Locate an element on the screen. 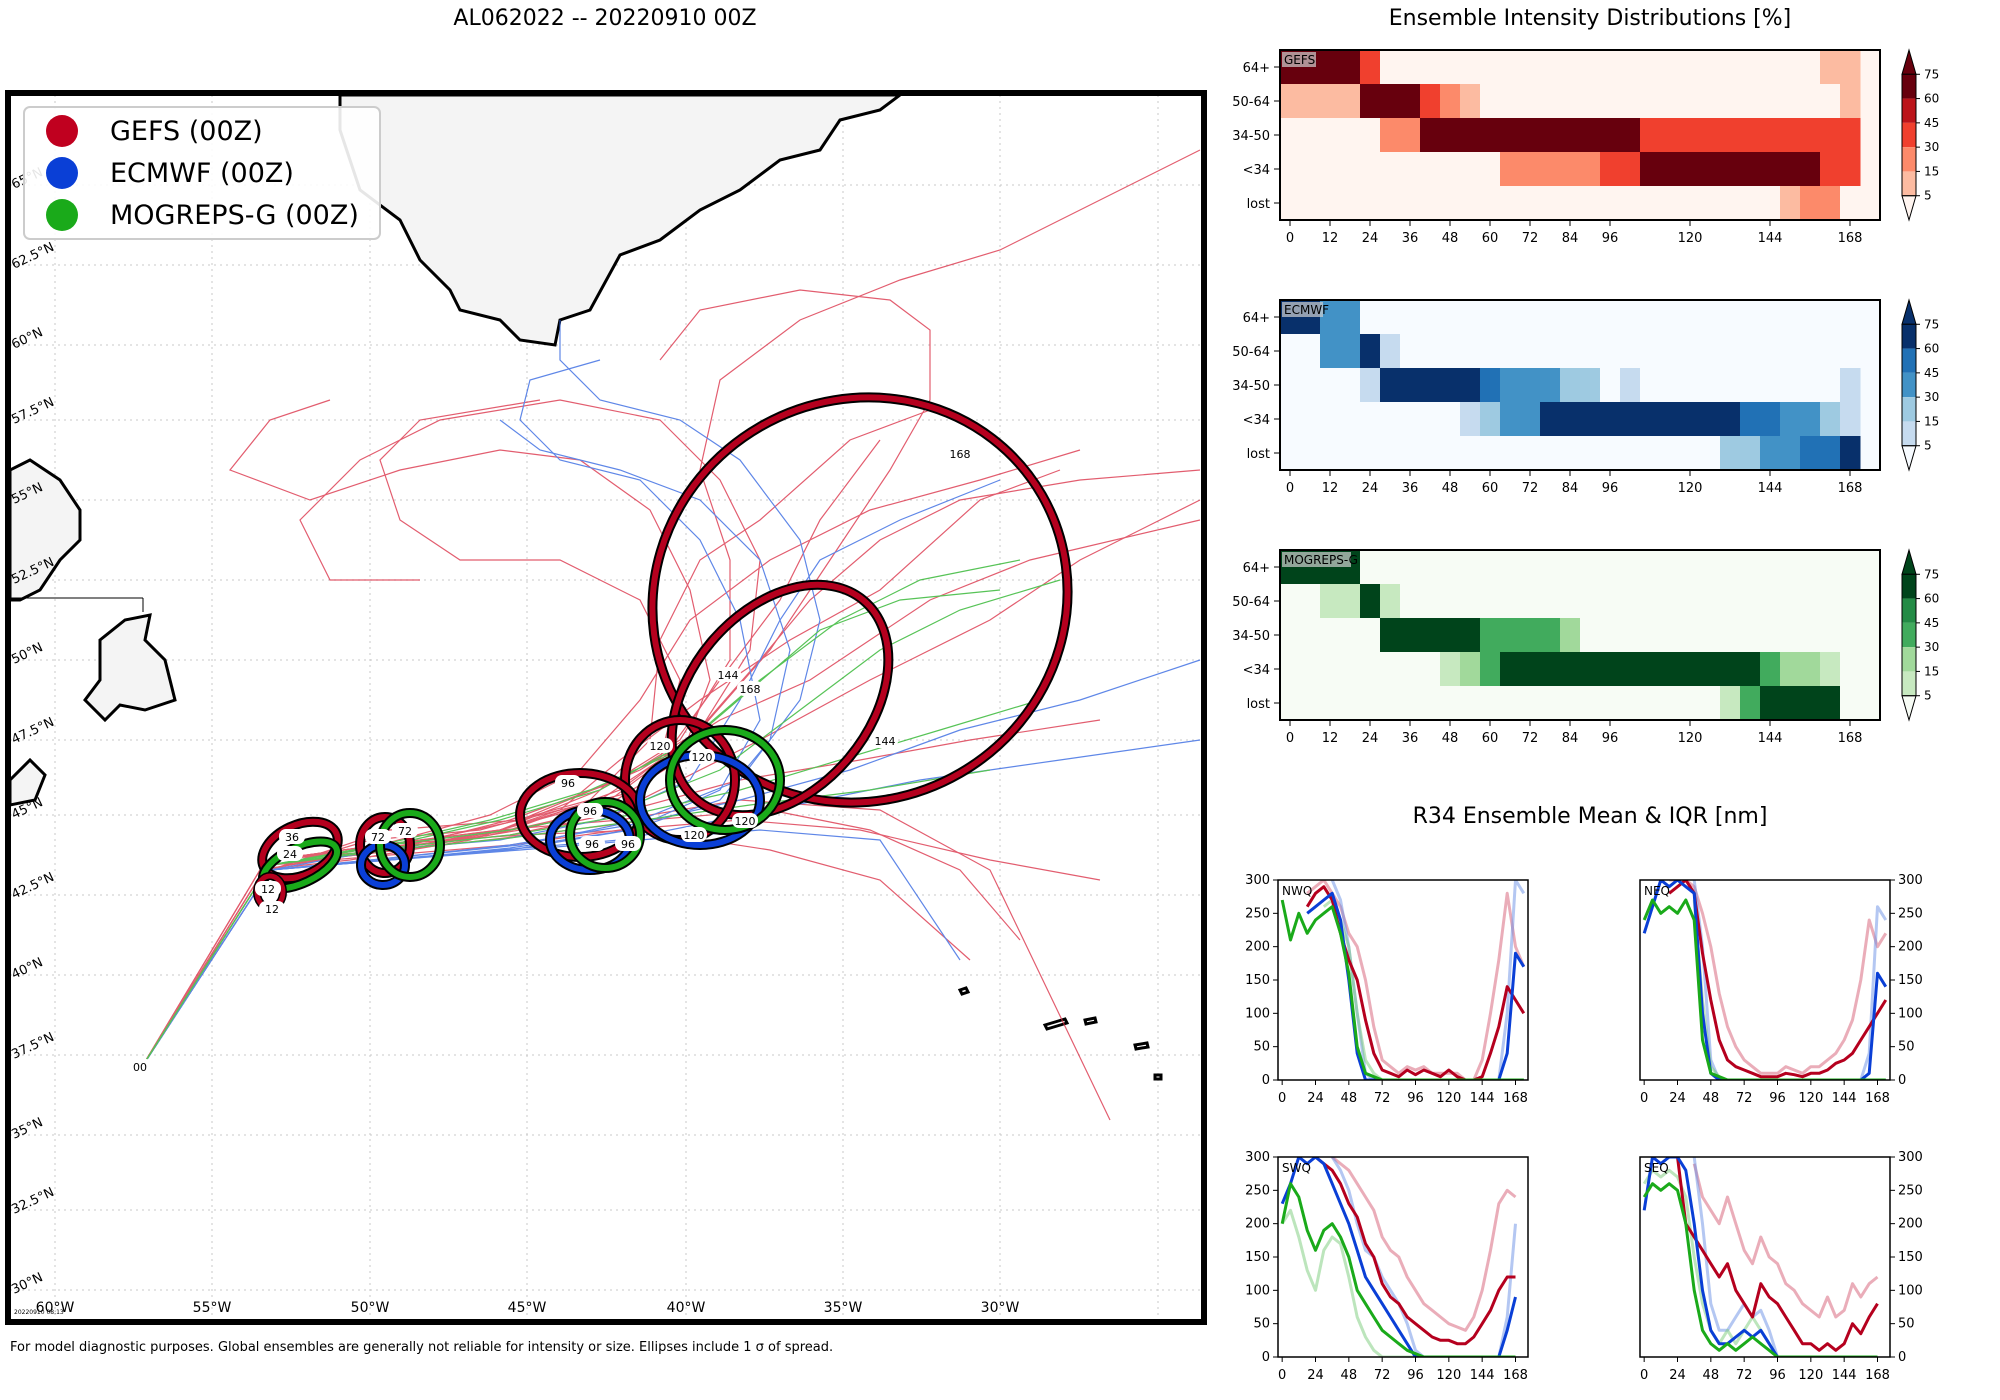  x-tick-label: 144 is located at coordinates (1844, 1098).